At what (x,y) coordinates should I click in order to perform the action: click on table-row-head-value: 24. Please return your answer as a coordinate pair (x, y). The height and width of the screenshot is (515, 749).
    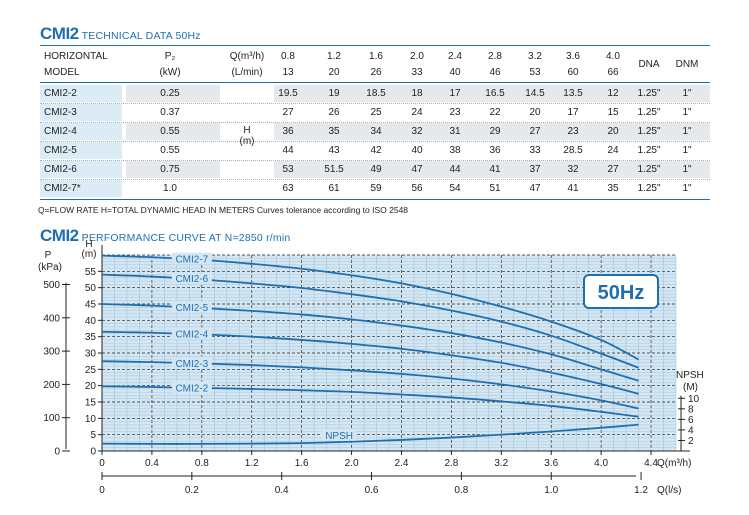
    Looking at the image, I should click on (417, 112).